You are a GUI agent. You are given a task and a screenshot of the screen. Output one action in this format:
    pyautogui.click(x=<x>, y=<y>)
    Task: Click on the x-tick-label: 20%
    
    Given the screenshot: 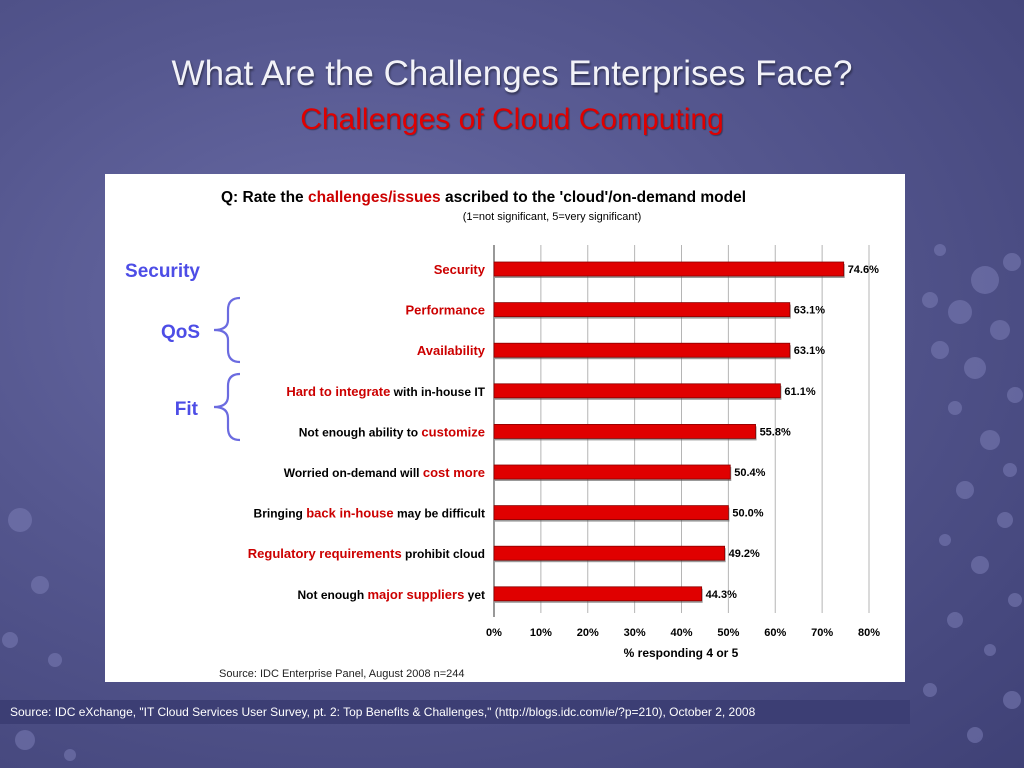 What is the action you would take?
    pyautogui.click(x=588, y=633)
    